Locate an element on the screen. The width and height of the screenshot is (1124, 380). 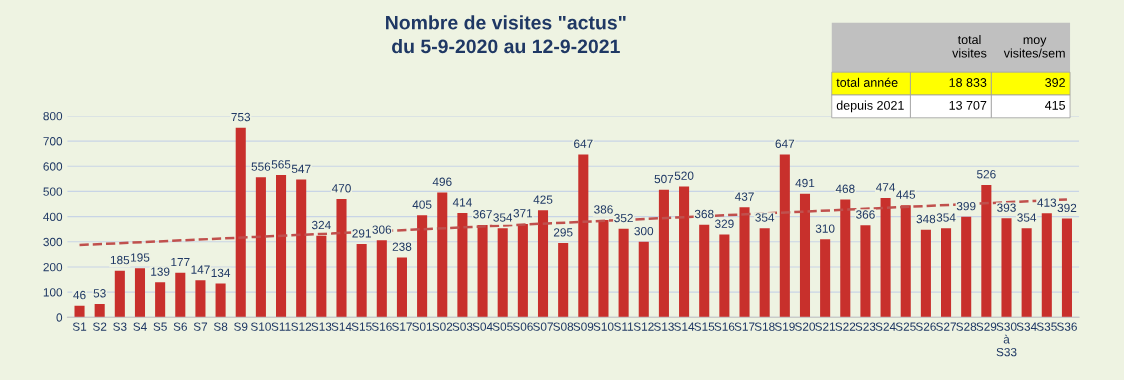
data-label: 491 is located at coordinates (805, 183).